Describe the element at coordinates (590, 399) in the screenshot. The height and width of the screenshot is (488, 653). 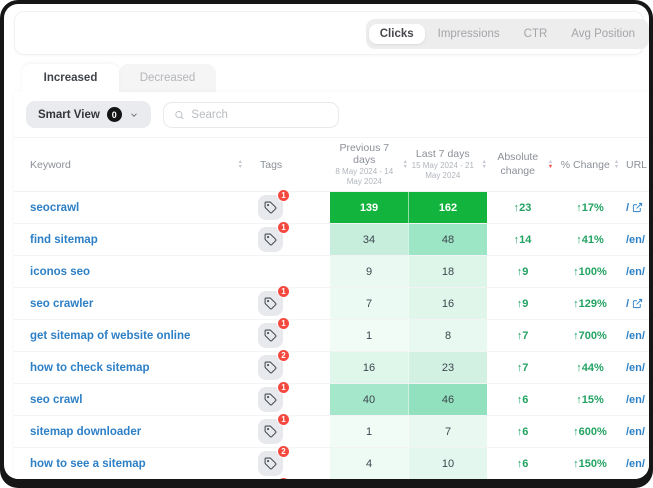
I see `pct-change-value: ↑15%` at that location.